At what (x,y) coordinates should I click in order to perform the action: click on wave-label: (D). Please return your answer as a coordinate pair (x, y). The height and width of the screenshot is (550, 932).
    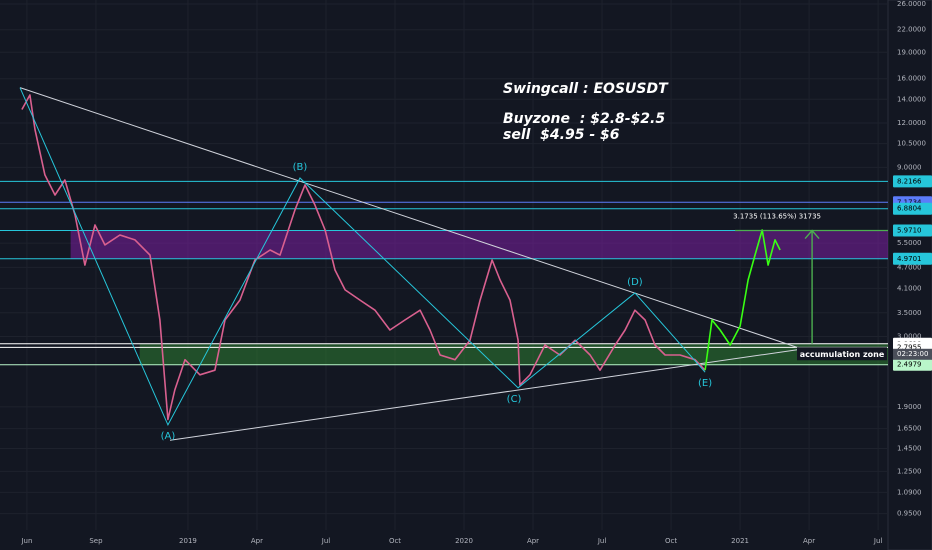
    Looking at the image, I should click on (635, 282).